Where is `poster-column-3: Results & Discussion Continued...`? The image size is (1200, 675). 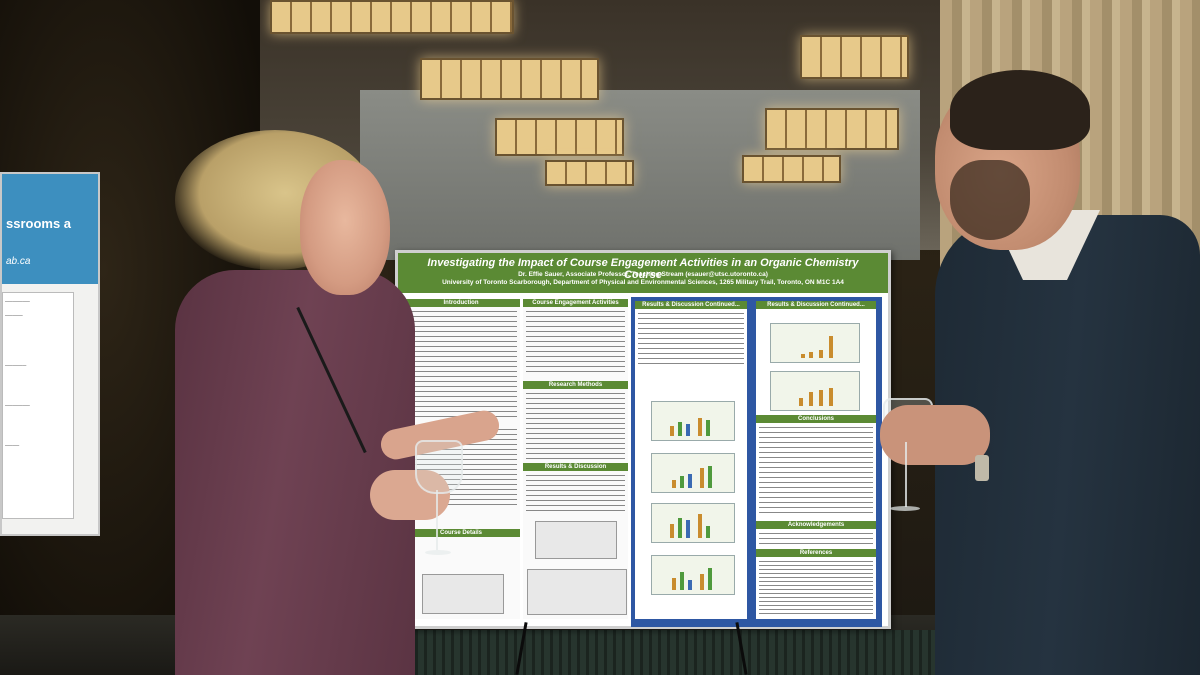 poster-column-3: Results & Discussion Continued... is located at coordinates (691, 460).